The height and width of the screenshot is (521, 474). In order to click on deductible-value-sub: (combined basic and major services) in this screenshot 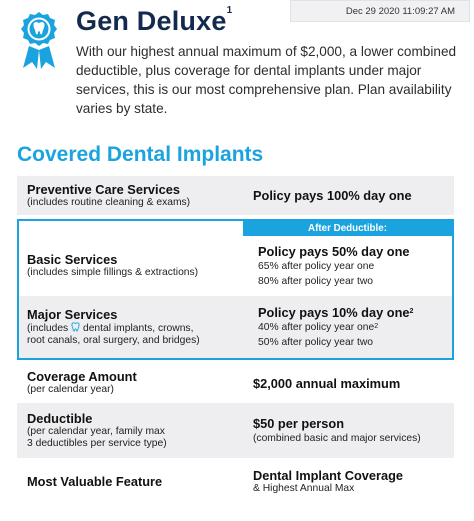, I will do `click(337, 438)`.